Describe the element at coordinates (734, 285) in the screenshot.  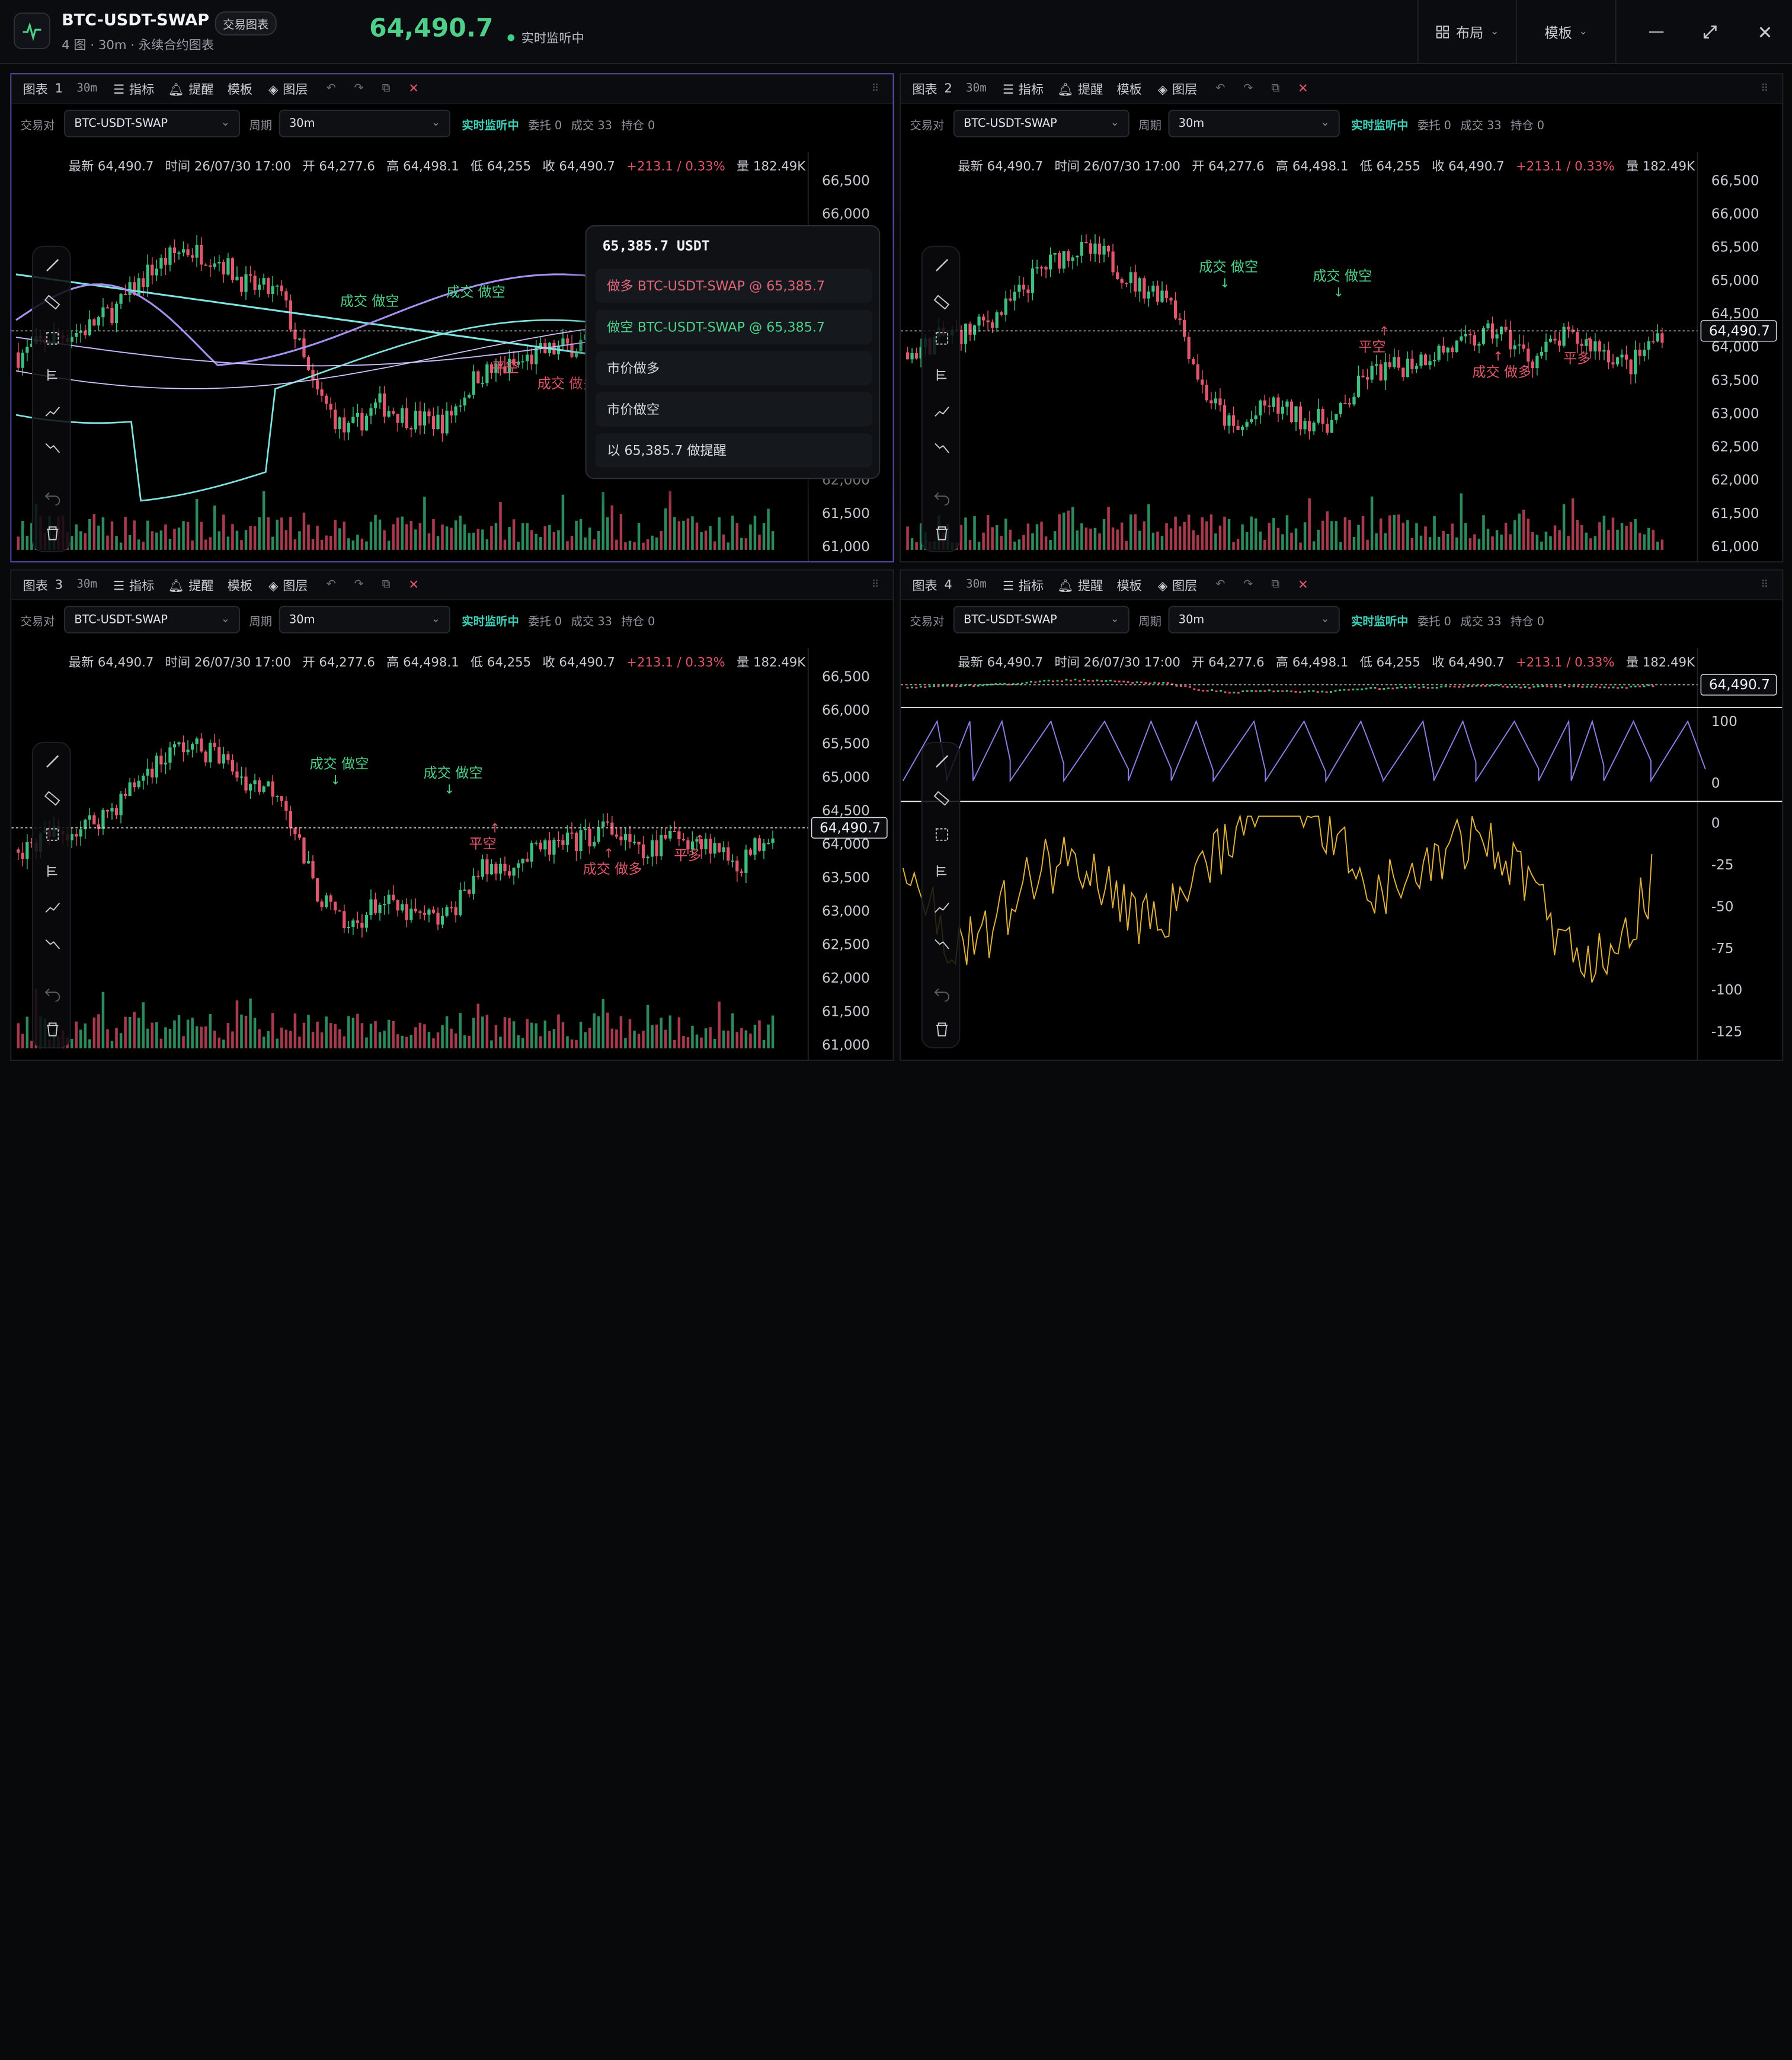
I see `context-menu-item: 做多 BTC-USDT-SWAP @ 65,385.7` at that location.